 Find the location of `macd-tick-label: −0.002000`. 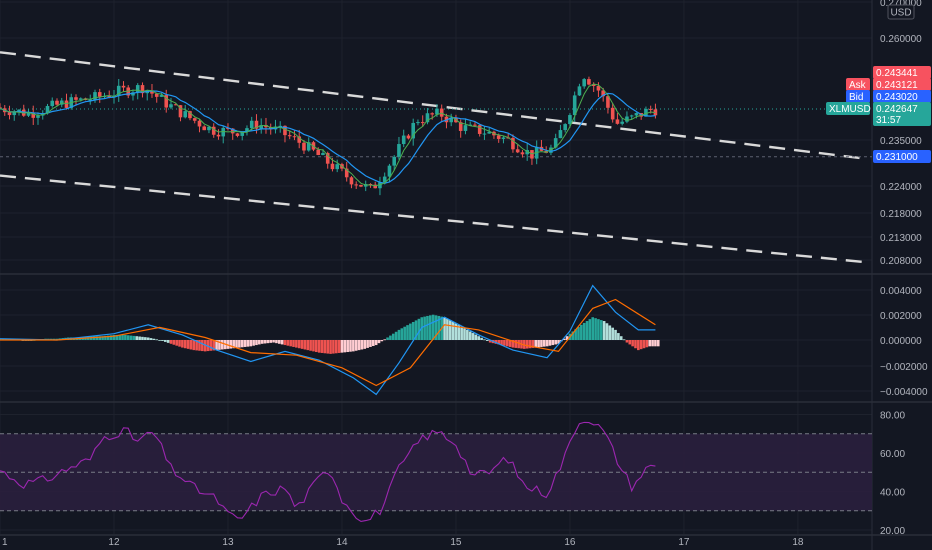

macd-tick-label: −0.002000 is located at coordinates (904, 367).